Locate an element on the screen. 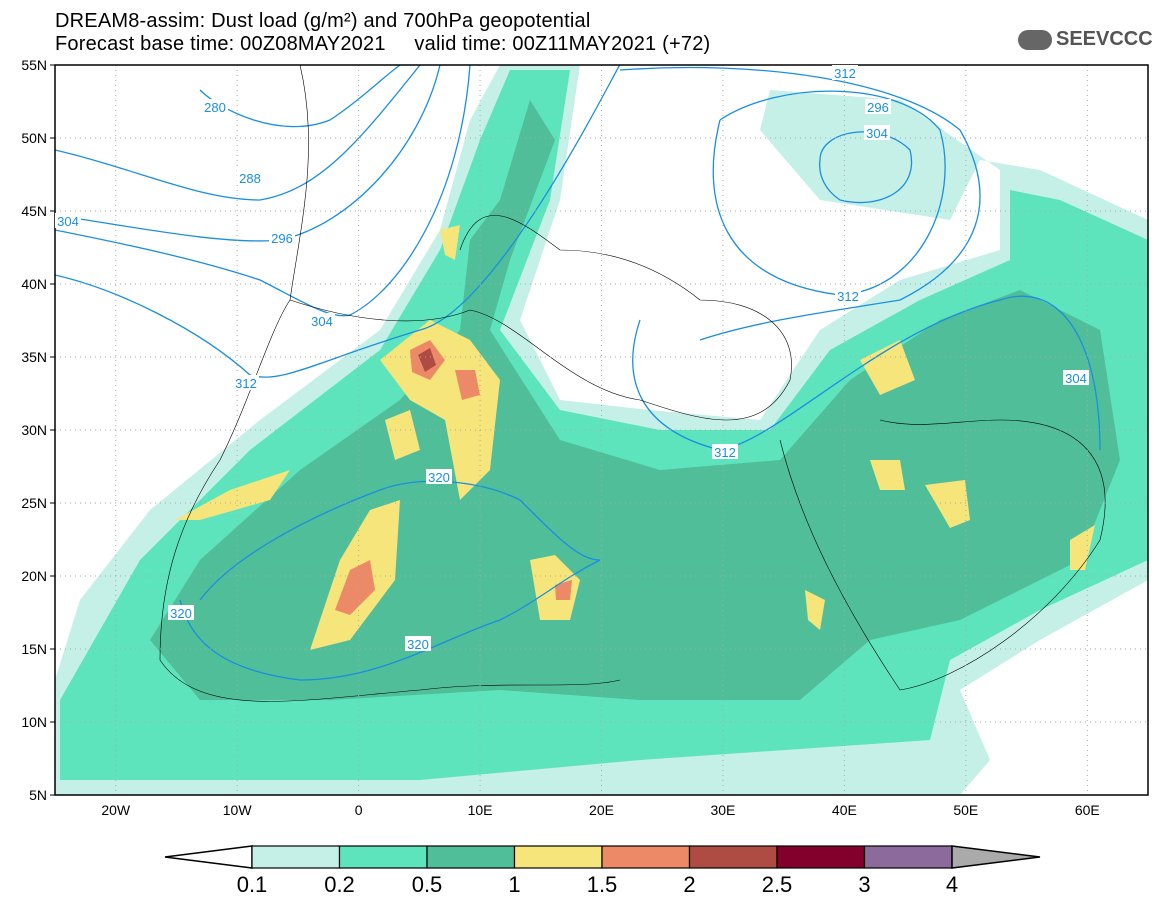 The image size is (1165, 907). cloud-icon is located at coordinates (1035, 39).